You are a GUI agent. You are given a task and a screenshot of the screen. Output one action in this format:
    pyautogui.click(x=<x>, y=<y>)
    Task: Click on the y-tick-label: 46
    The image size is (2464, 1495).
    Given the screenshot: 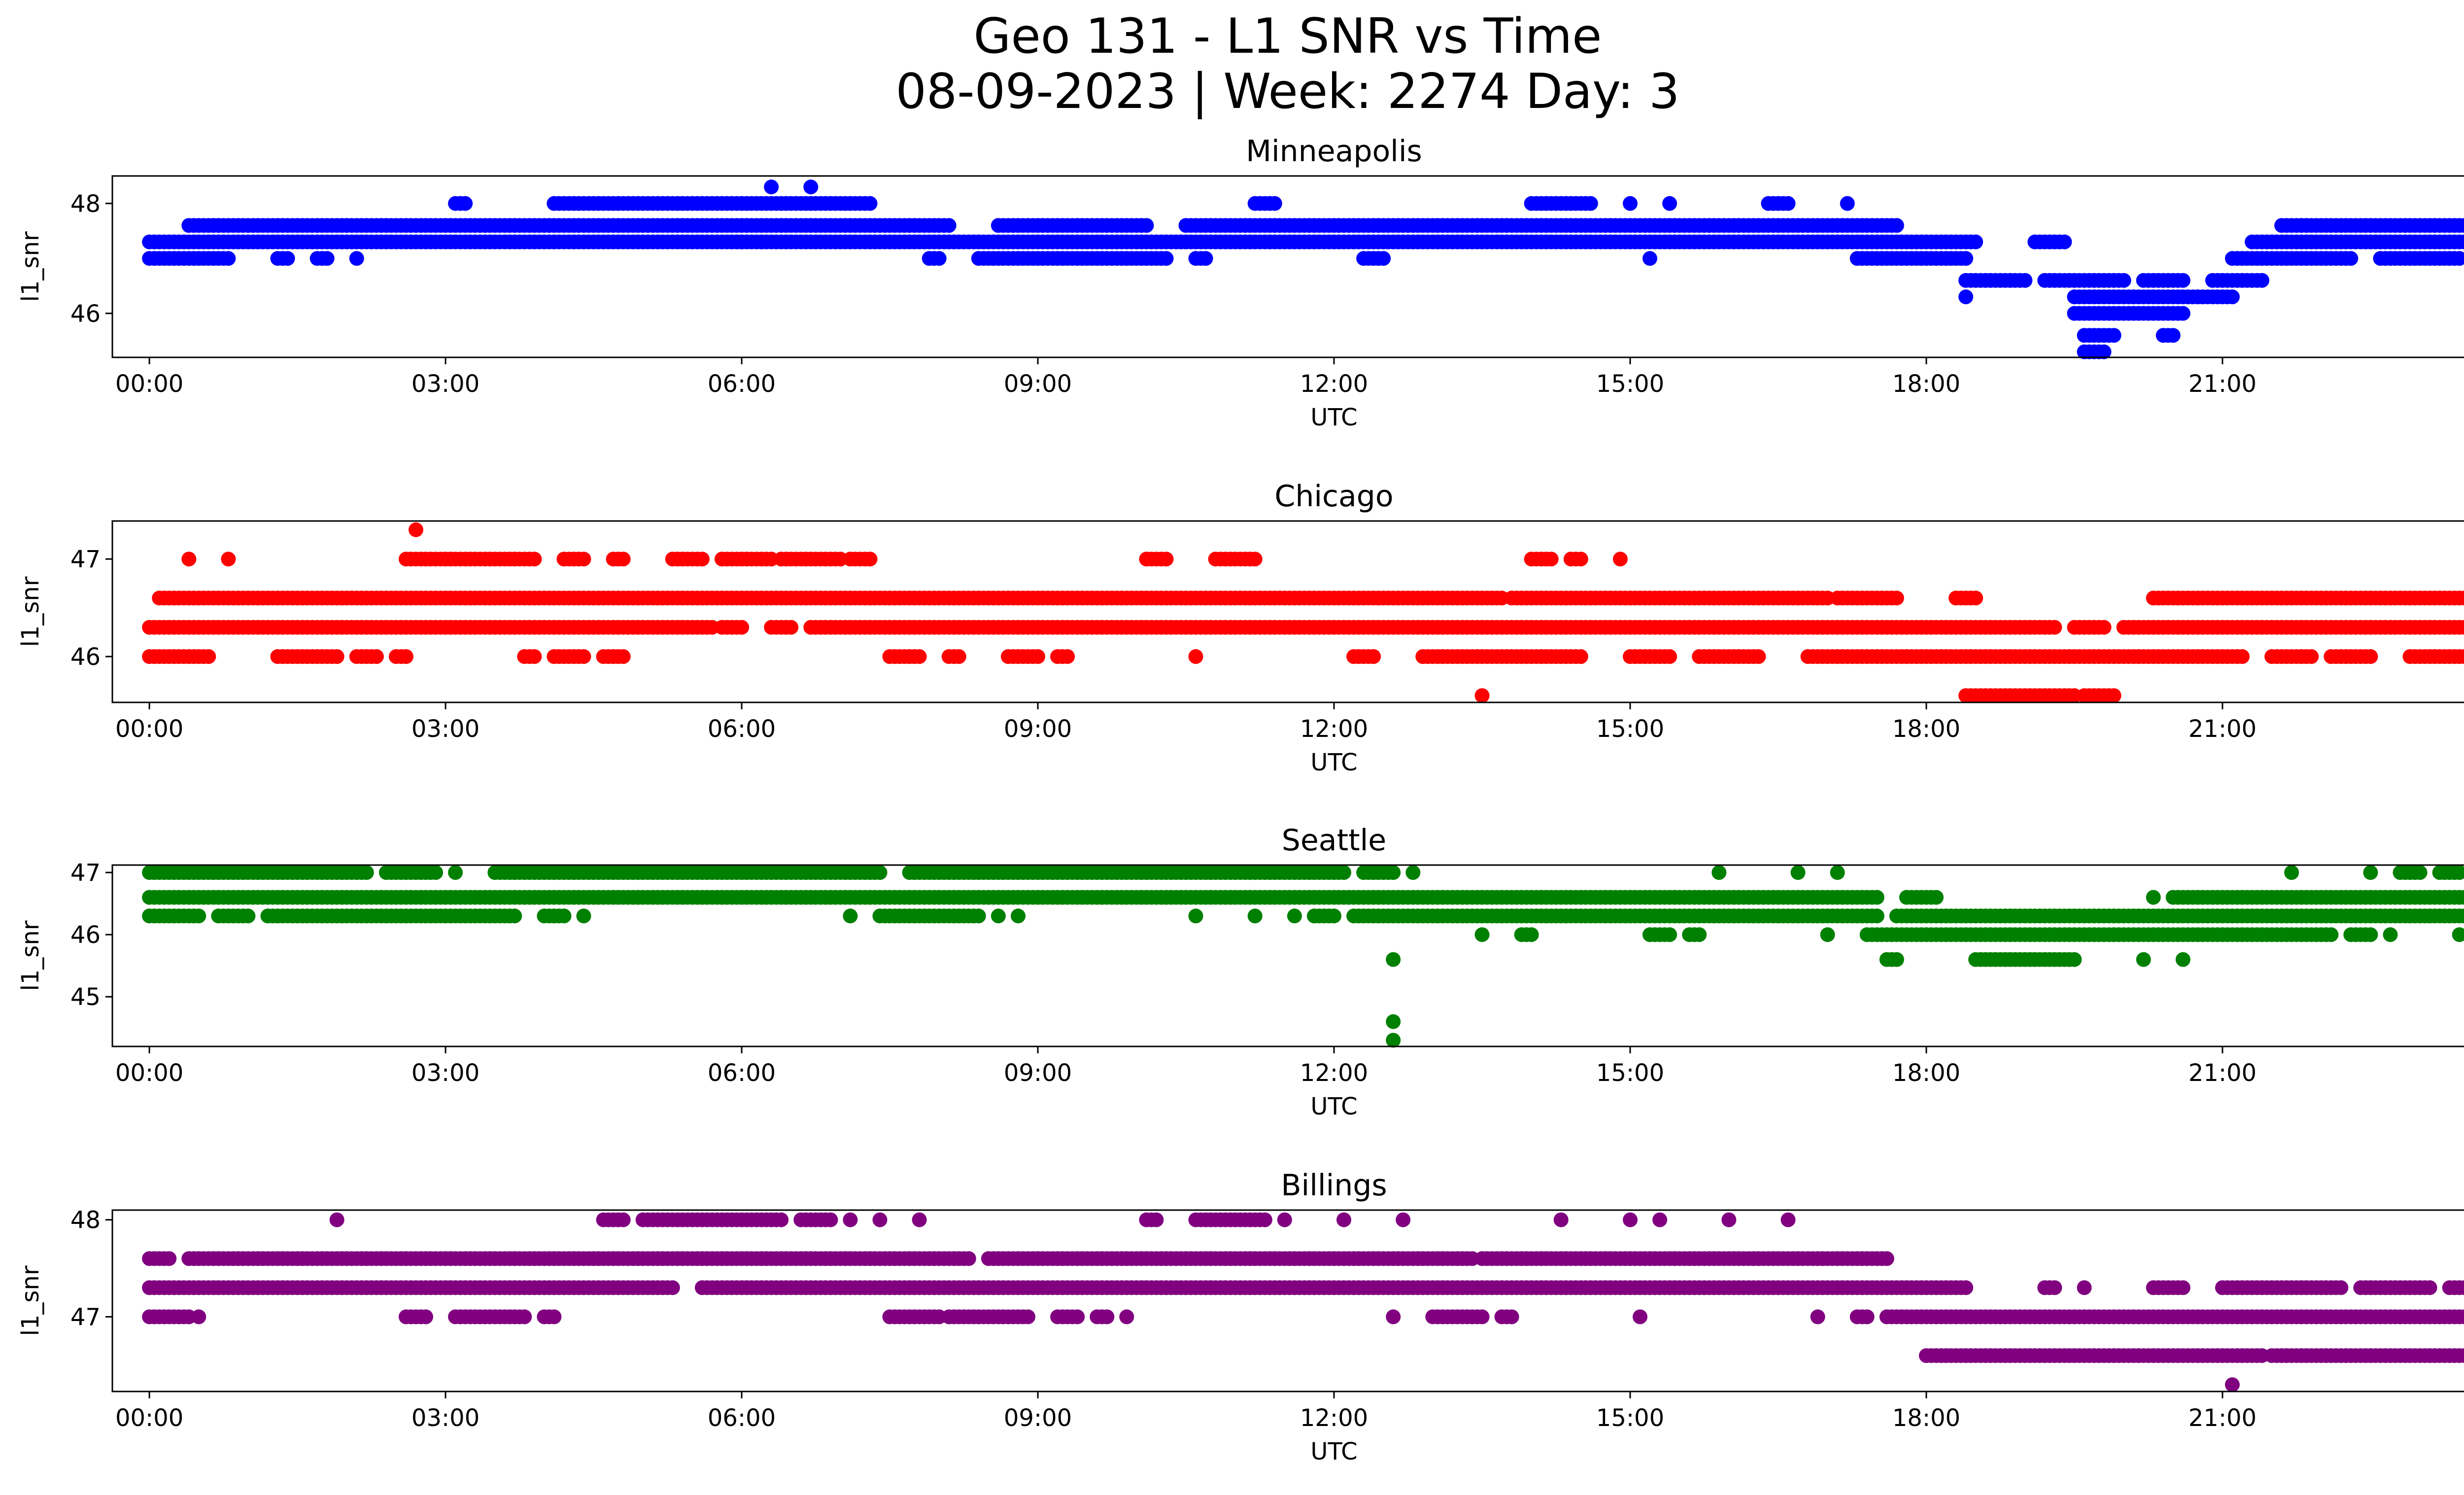 What is the action you would take?
    pyautogui.click(x=85, y=657)
    